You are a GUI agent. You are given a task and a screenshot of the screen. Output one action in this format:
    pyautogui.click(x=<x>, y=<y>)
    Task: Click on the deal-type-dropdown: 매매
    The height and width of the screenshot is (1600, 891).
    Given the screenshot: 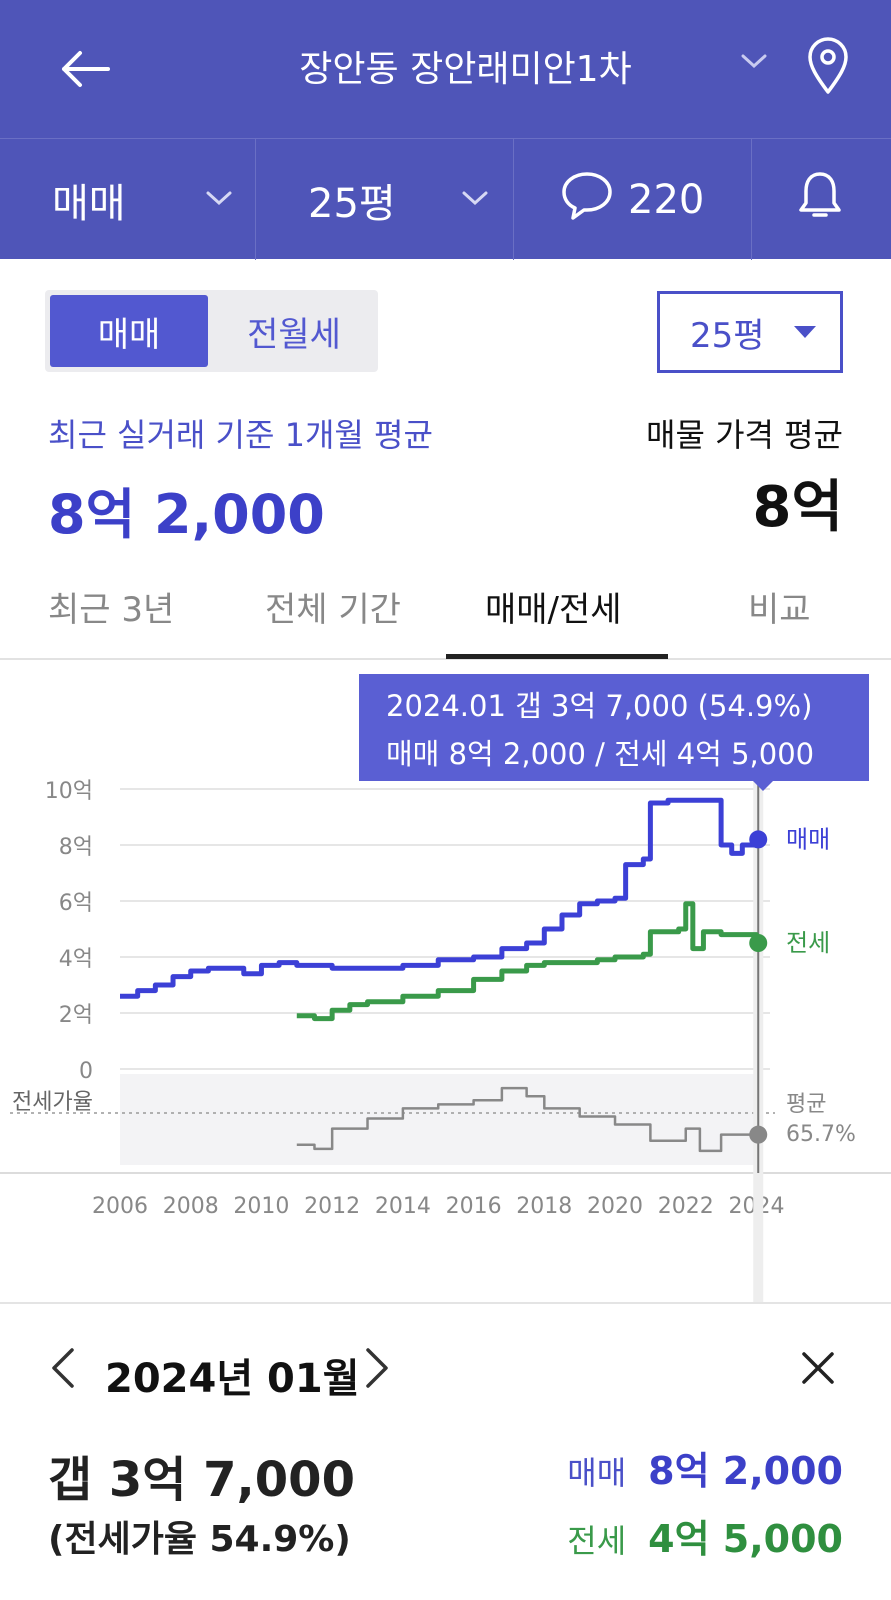 What is the action you would take?
    pyautogui.click(x=128, y=199)
    